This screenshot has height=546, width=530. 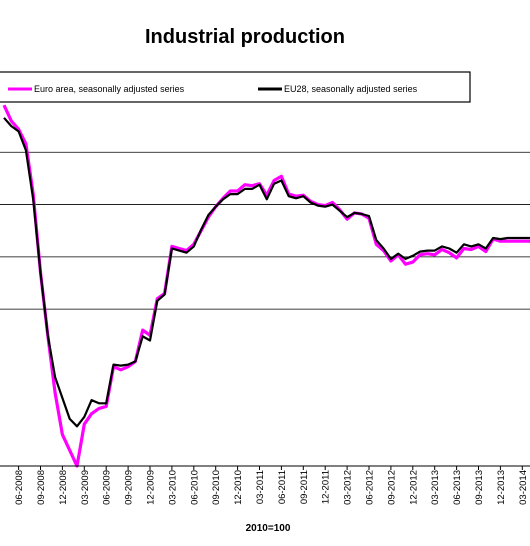 What do you see at coordinates (245, 37) in the screenshot?
I see `chart-title: Industrial production` at bounding box center [245, 37].